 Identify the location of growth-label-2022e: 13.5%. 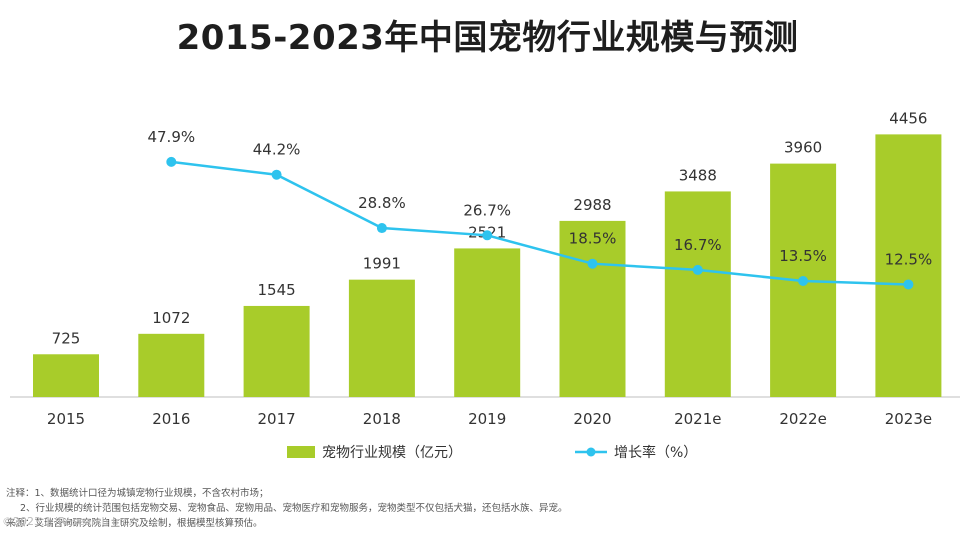
(803, 256).